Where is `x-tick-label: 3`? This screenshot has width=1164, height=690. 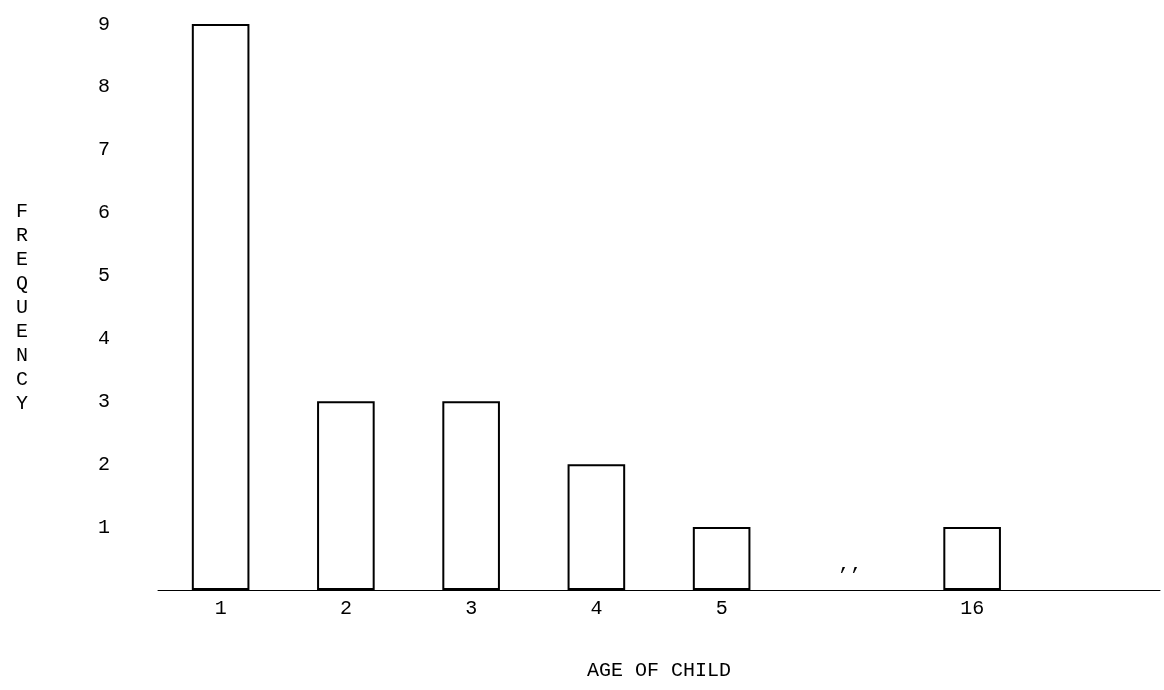 x-tick-label: 3 is located at coordinates (471, 608).